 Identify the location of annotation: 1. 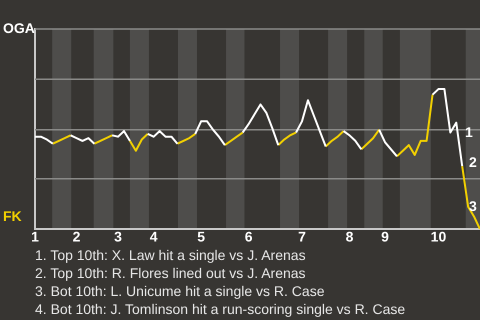
(469, 132).